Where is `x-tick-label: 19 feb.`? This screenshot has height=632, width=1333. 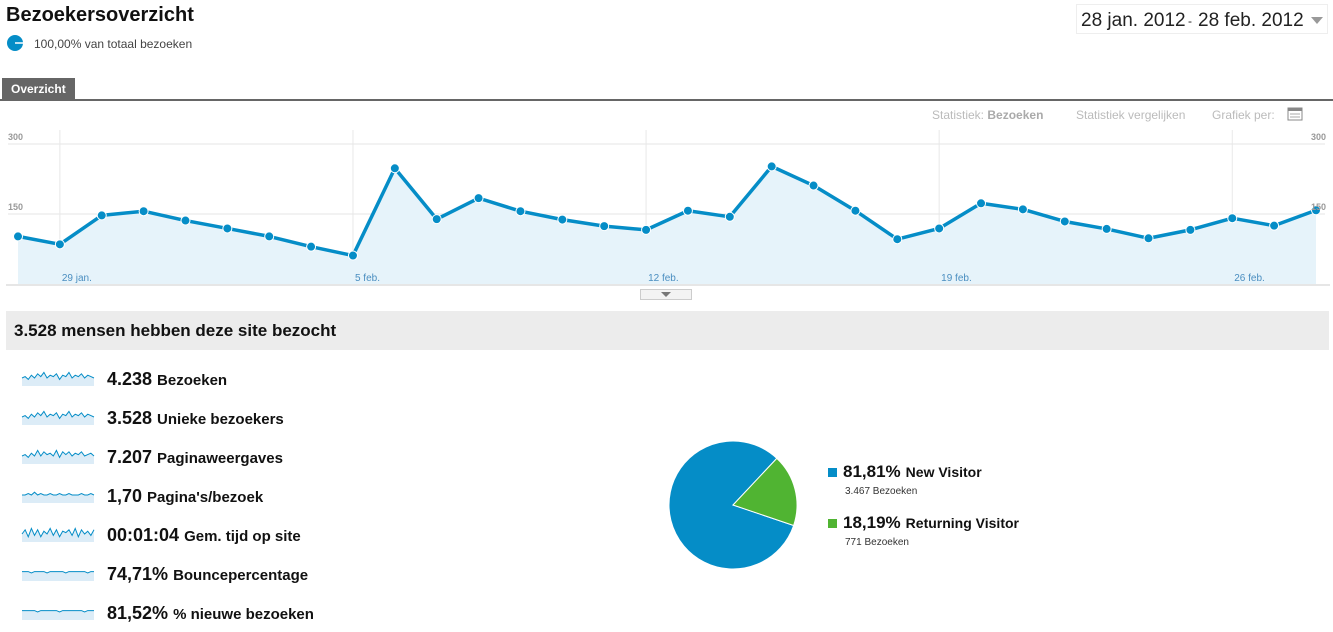
x-tick-label: 19 feb. is located at coordinates (956, 278).